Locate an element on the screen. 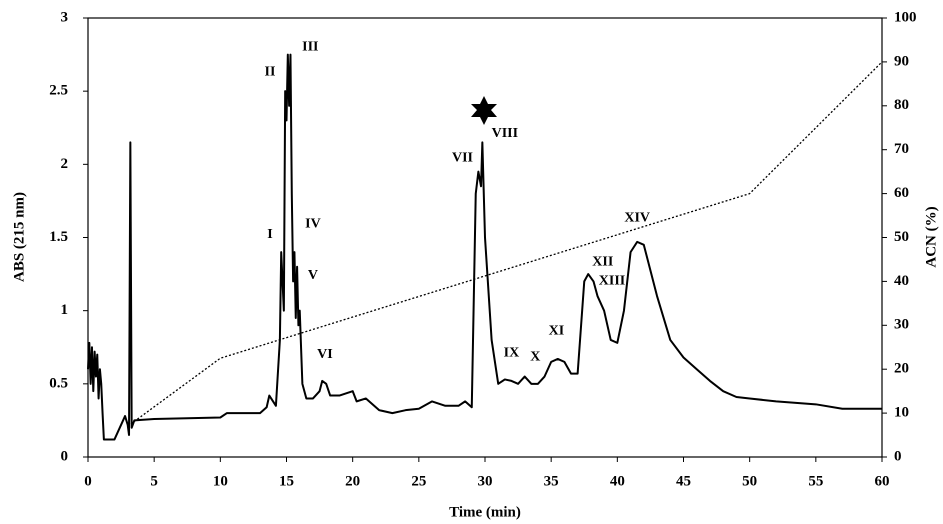  peak-label: II is located at coordinates (270, 71).